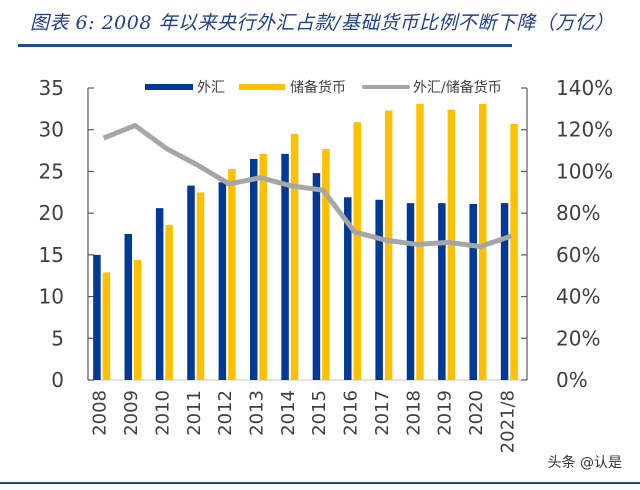 This screenshot has height=490, width=640. What do you see at coordinates (211, 88) in the screenshot?
I see `legend-fx-label: 外汇` at bounding box center [211, 88].